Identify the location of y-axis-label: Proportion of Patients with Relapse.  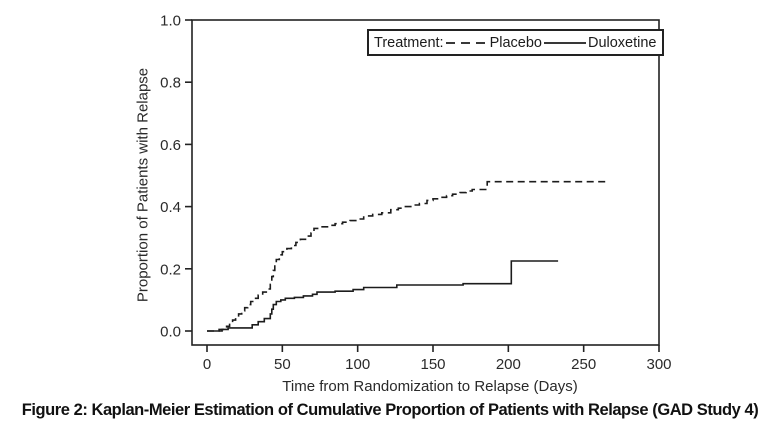
(143, 185).